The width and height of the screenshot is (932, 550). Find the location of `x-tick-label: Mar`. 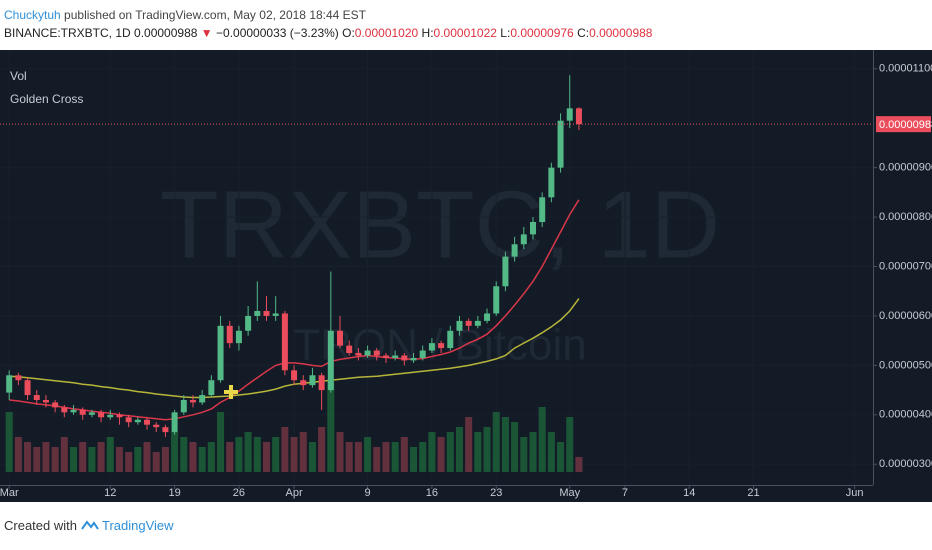

x-tick-label: Mar is located at coordinates (9, 493).